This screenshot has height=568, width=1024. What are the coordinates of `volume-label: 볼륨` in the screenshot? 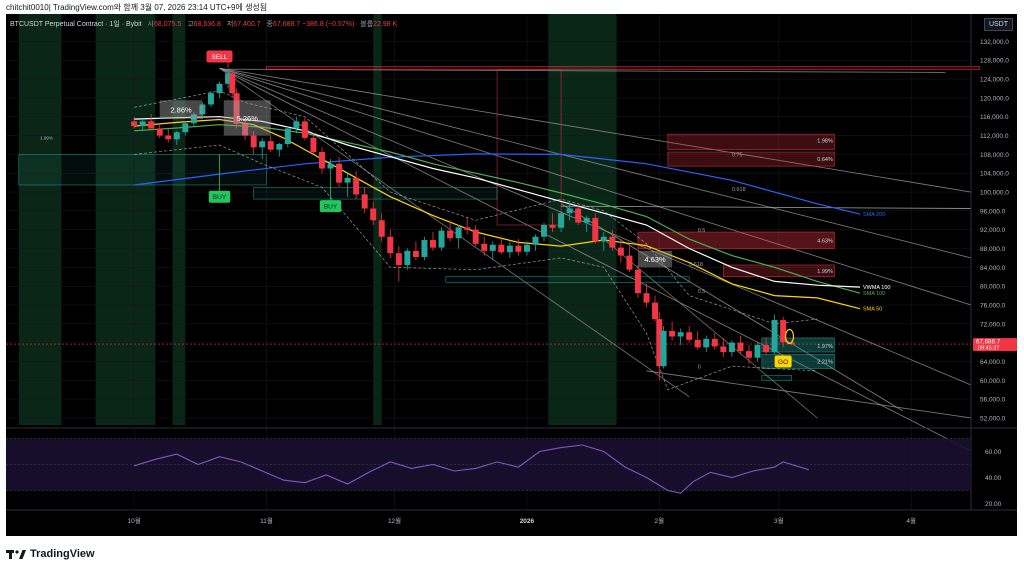 It's located at (367, 24).